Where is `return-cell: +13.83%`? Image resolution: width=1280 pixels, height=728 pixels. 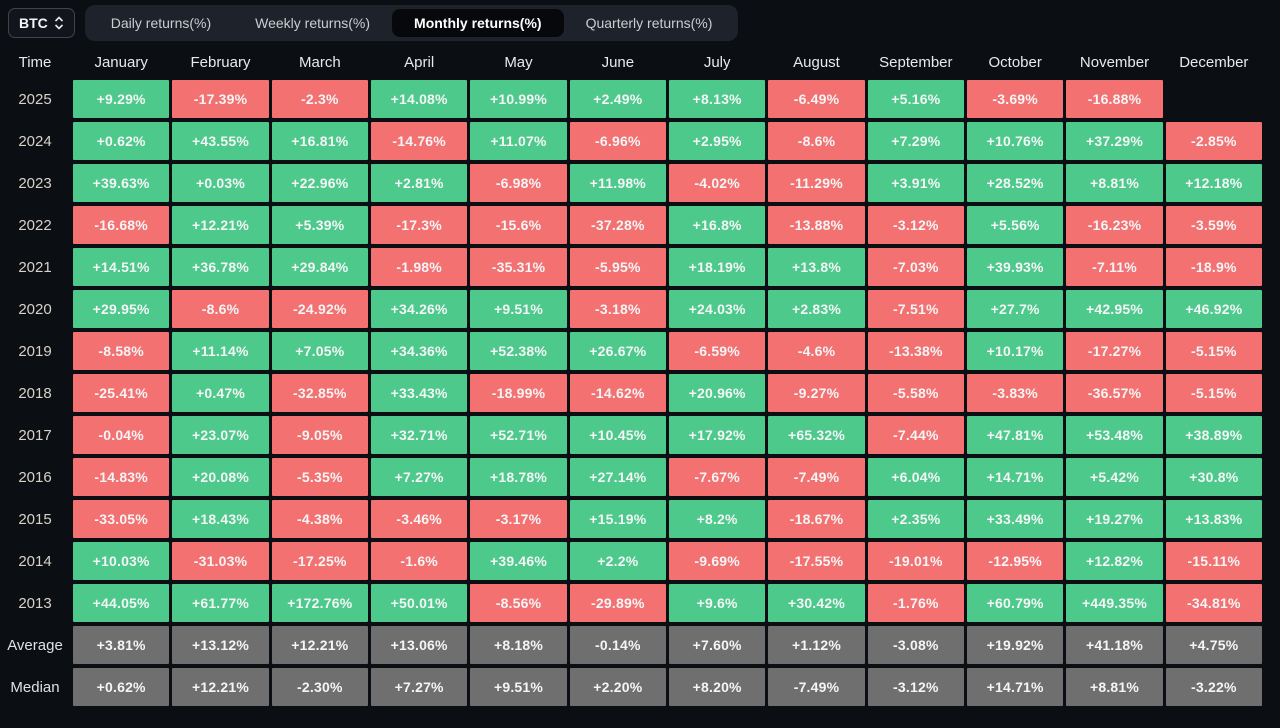
return-cell: +13.83% is located at coordinates (1213, 519).